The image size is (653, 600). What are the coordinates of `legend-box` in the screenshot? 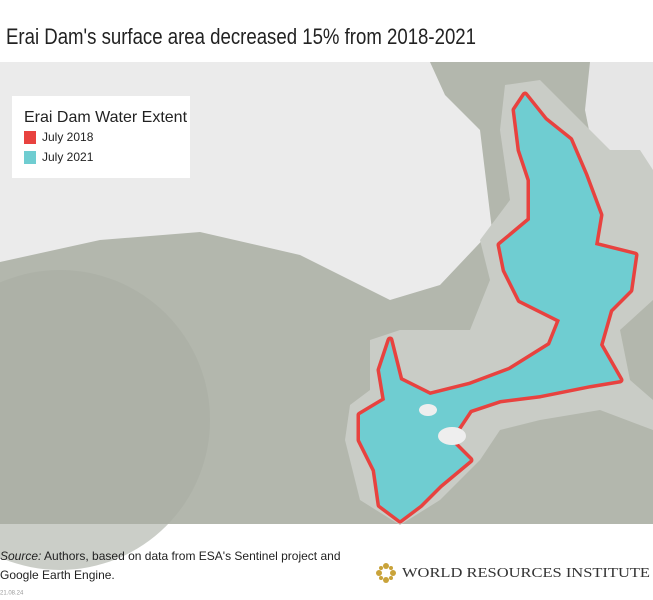 It's located at (101, 137).